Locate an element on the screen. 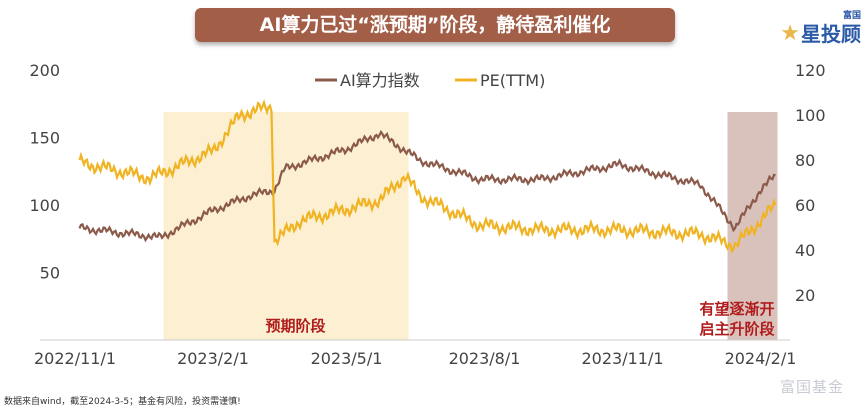  right-tick-label: 40 is located at coordinates (805, 250).